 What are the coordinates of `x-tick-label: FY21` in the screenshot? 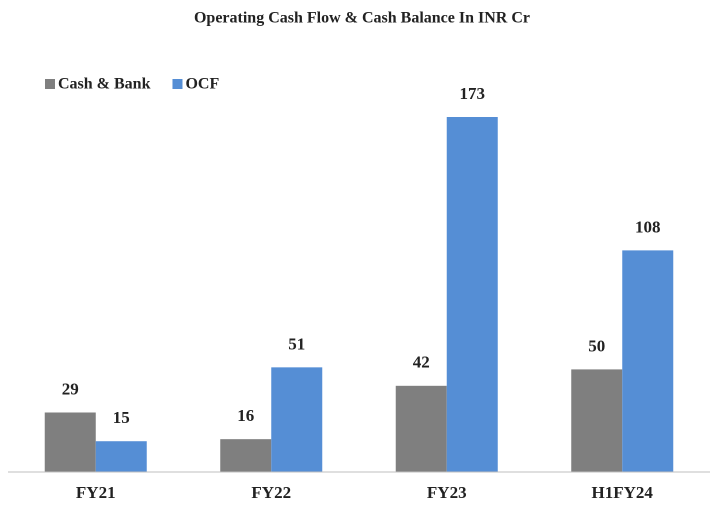 It's located at (96, 492).